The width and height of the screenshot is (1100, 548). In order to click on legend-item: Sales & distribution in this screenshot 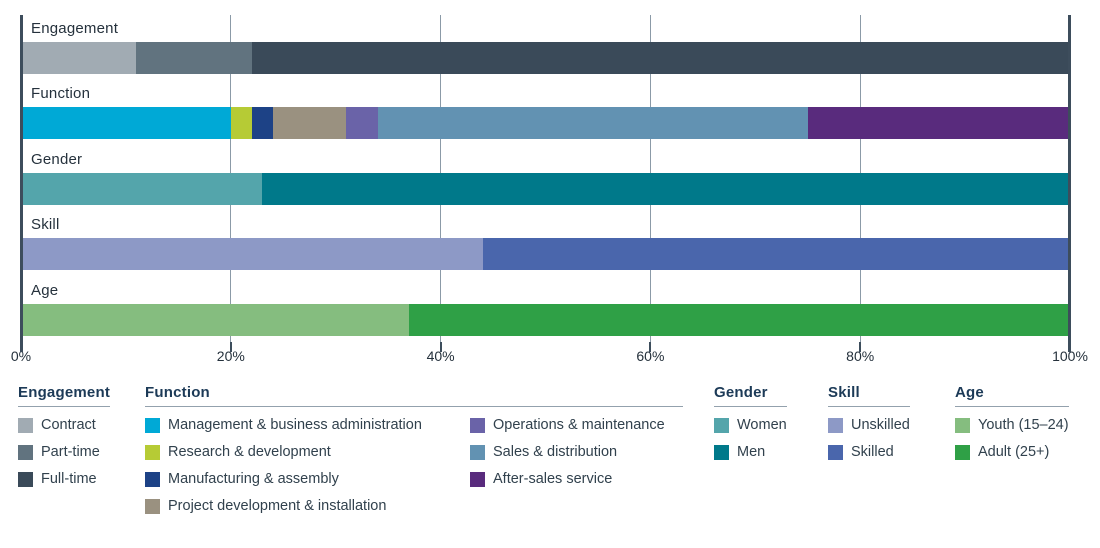, I will do `click(567, 452)`.